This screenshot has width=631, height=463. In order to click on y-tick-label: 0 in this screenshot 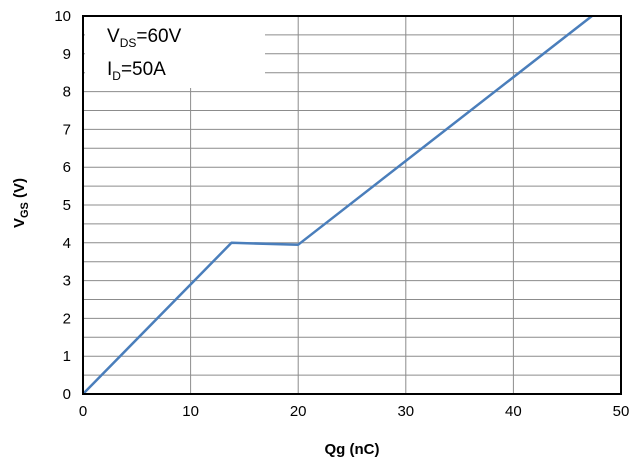, I will do `click(67, 394)`.